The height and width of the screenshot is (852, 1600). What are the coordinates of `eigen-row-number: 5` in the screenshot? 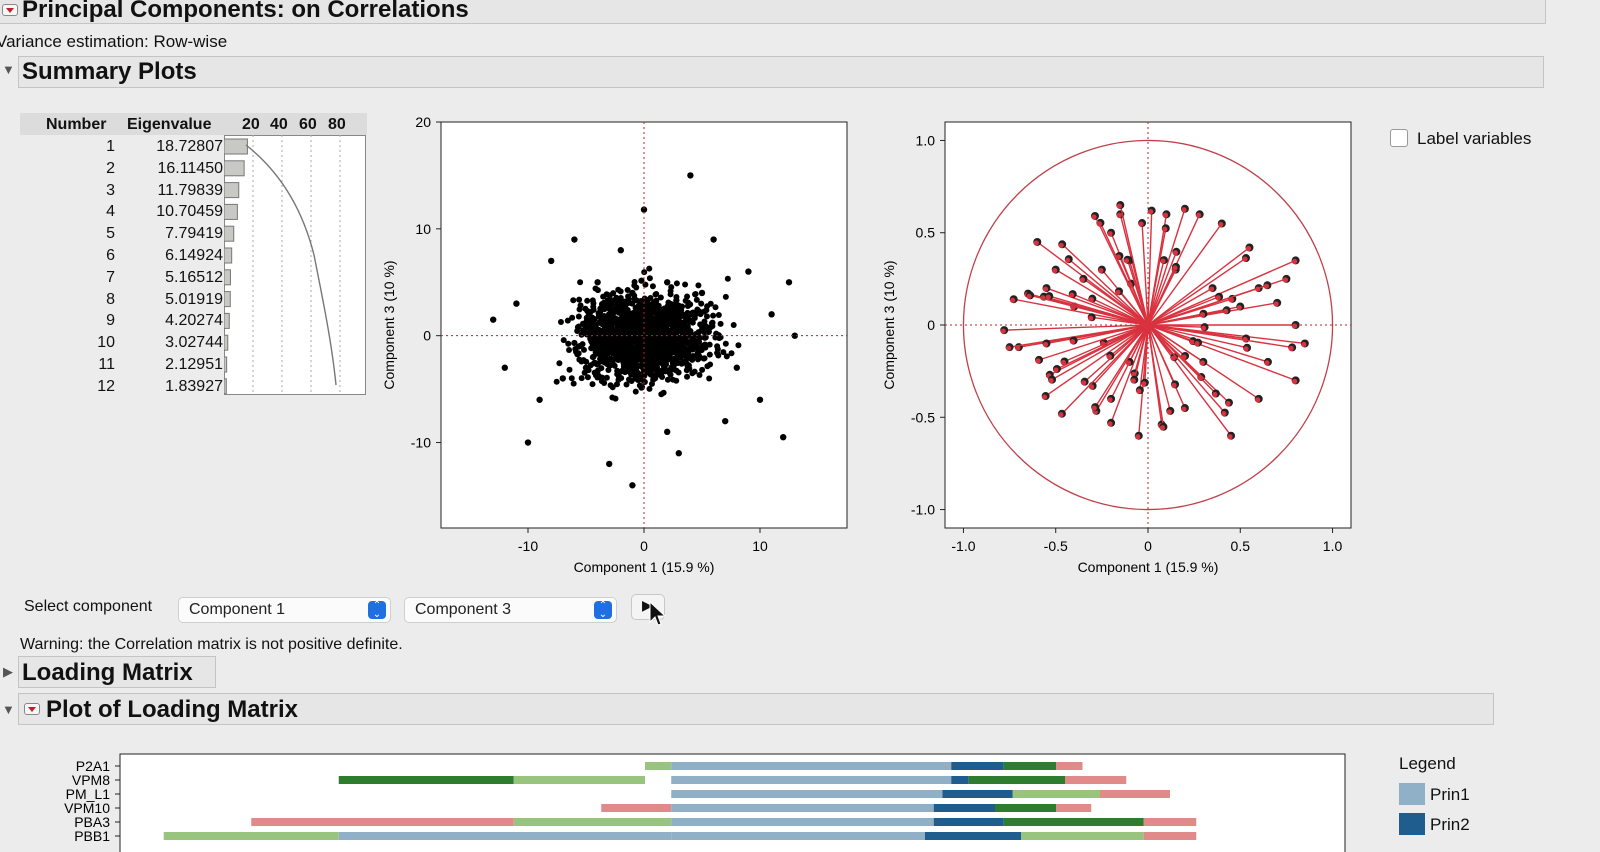 It's located at (110, 234).